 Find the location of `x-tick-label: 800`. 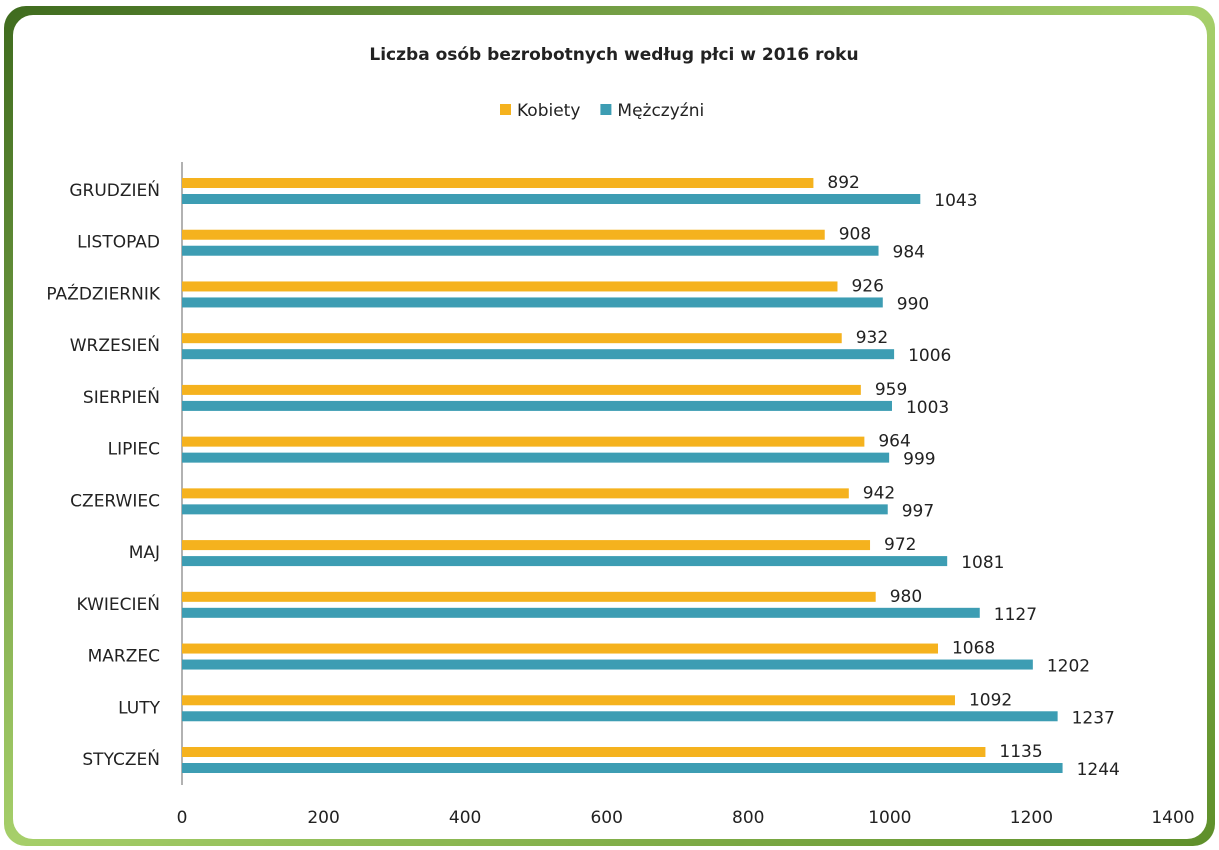

x-tick-label: 800 is located at coordinates (748, 818).